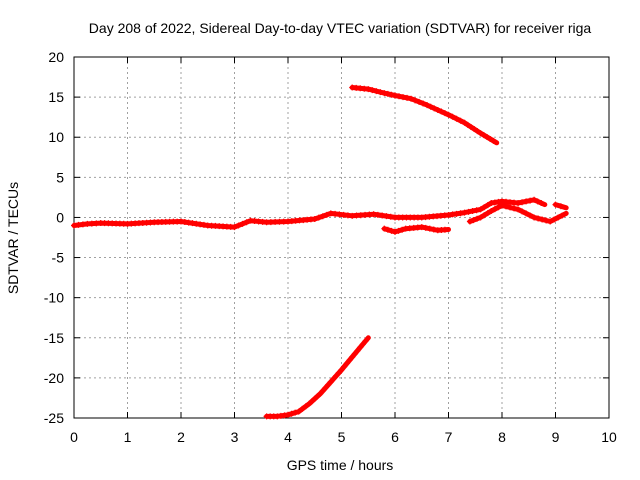  Describe the element at coordinates (288, 437) in the screenshot. I see `x-tick-label: 4` at that location.